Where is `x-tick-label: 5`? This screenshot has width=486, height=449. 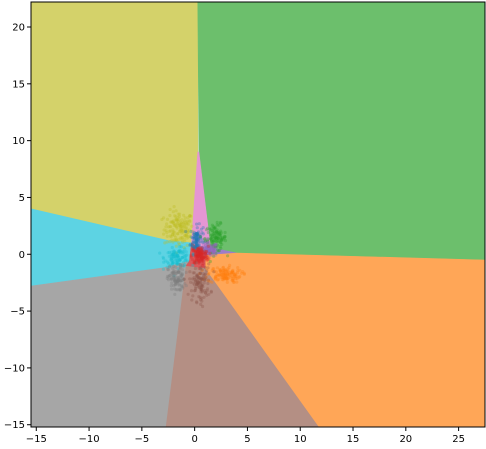 x-tick-label: 5 is located at coordinates (247, 439).